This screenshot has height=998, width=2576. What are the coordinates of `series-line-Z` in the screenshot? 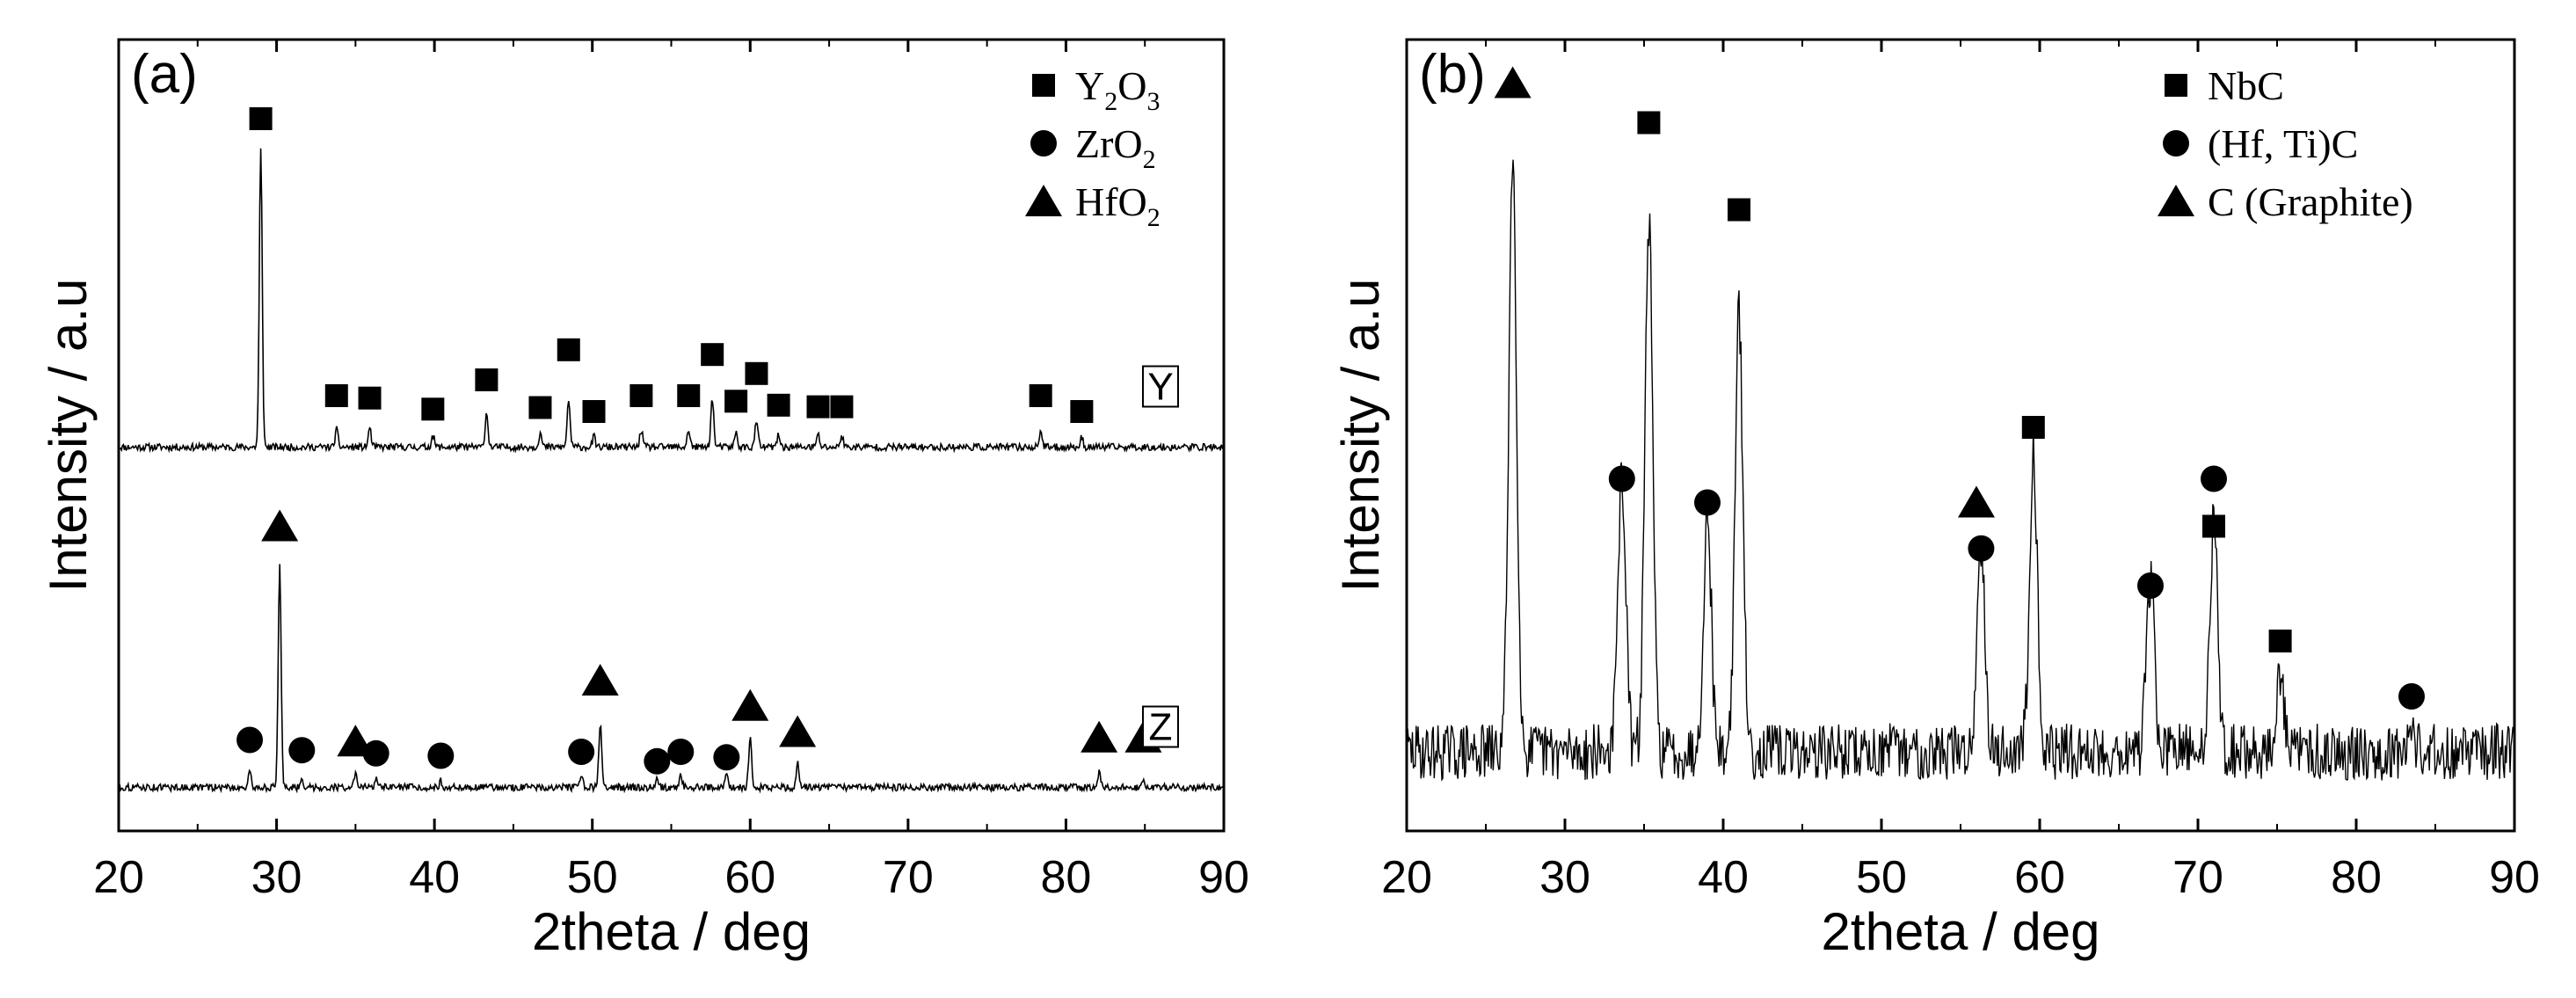 It's located at (671, 679).